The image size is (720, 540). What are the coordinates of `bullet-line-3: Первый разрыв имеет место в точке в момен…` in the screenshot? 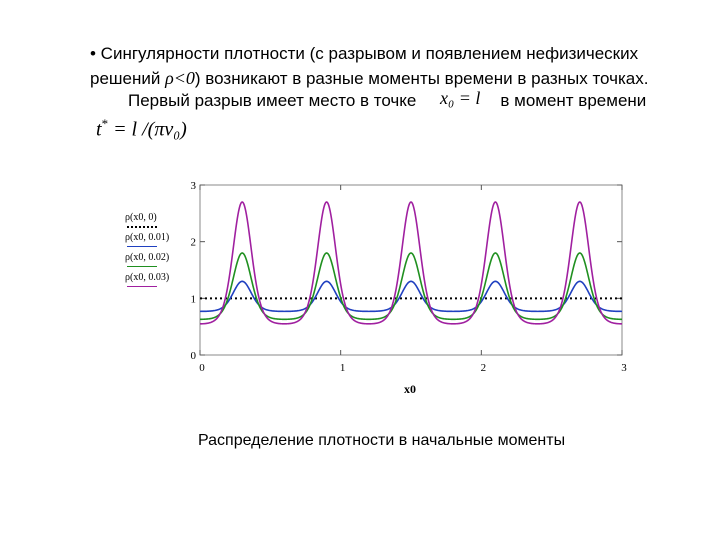 It's located at (387, 101).